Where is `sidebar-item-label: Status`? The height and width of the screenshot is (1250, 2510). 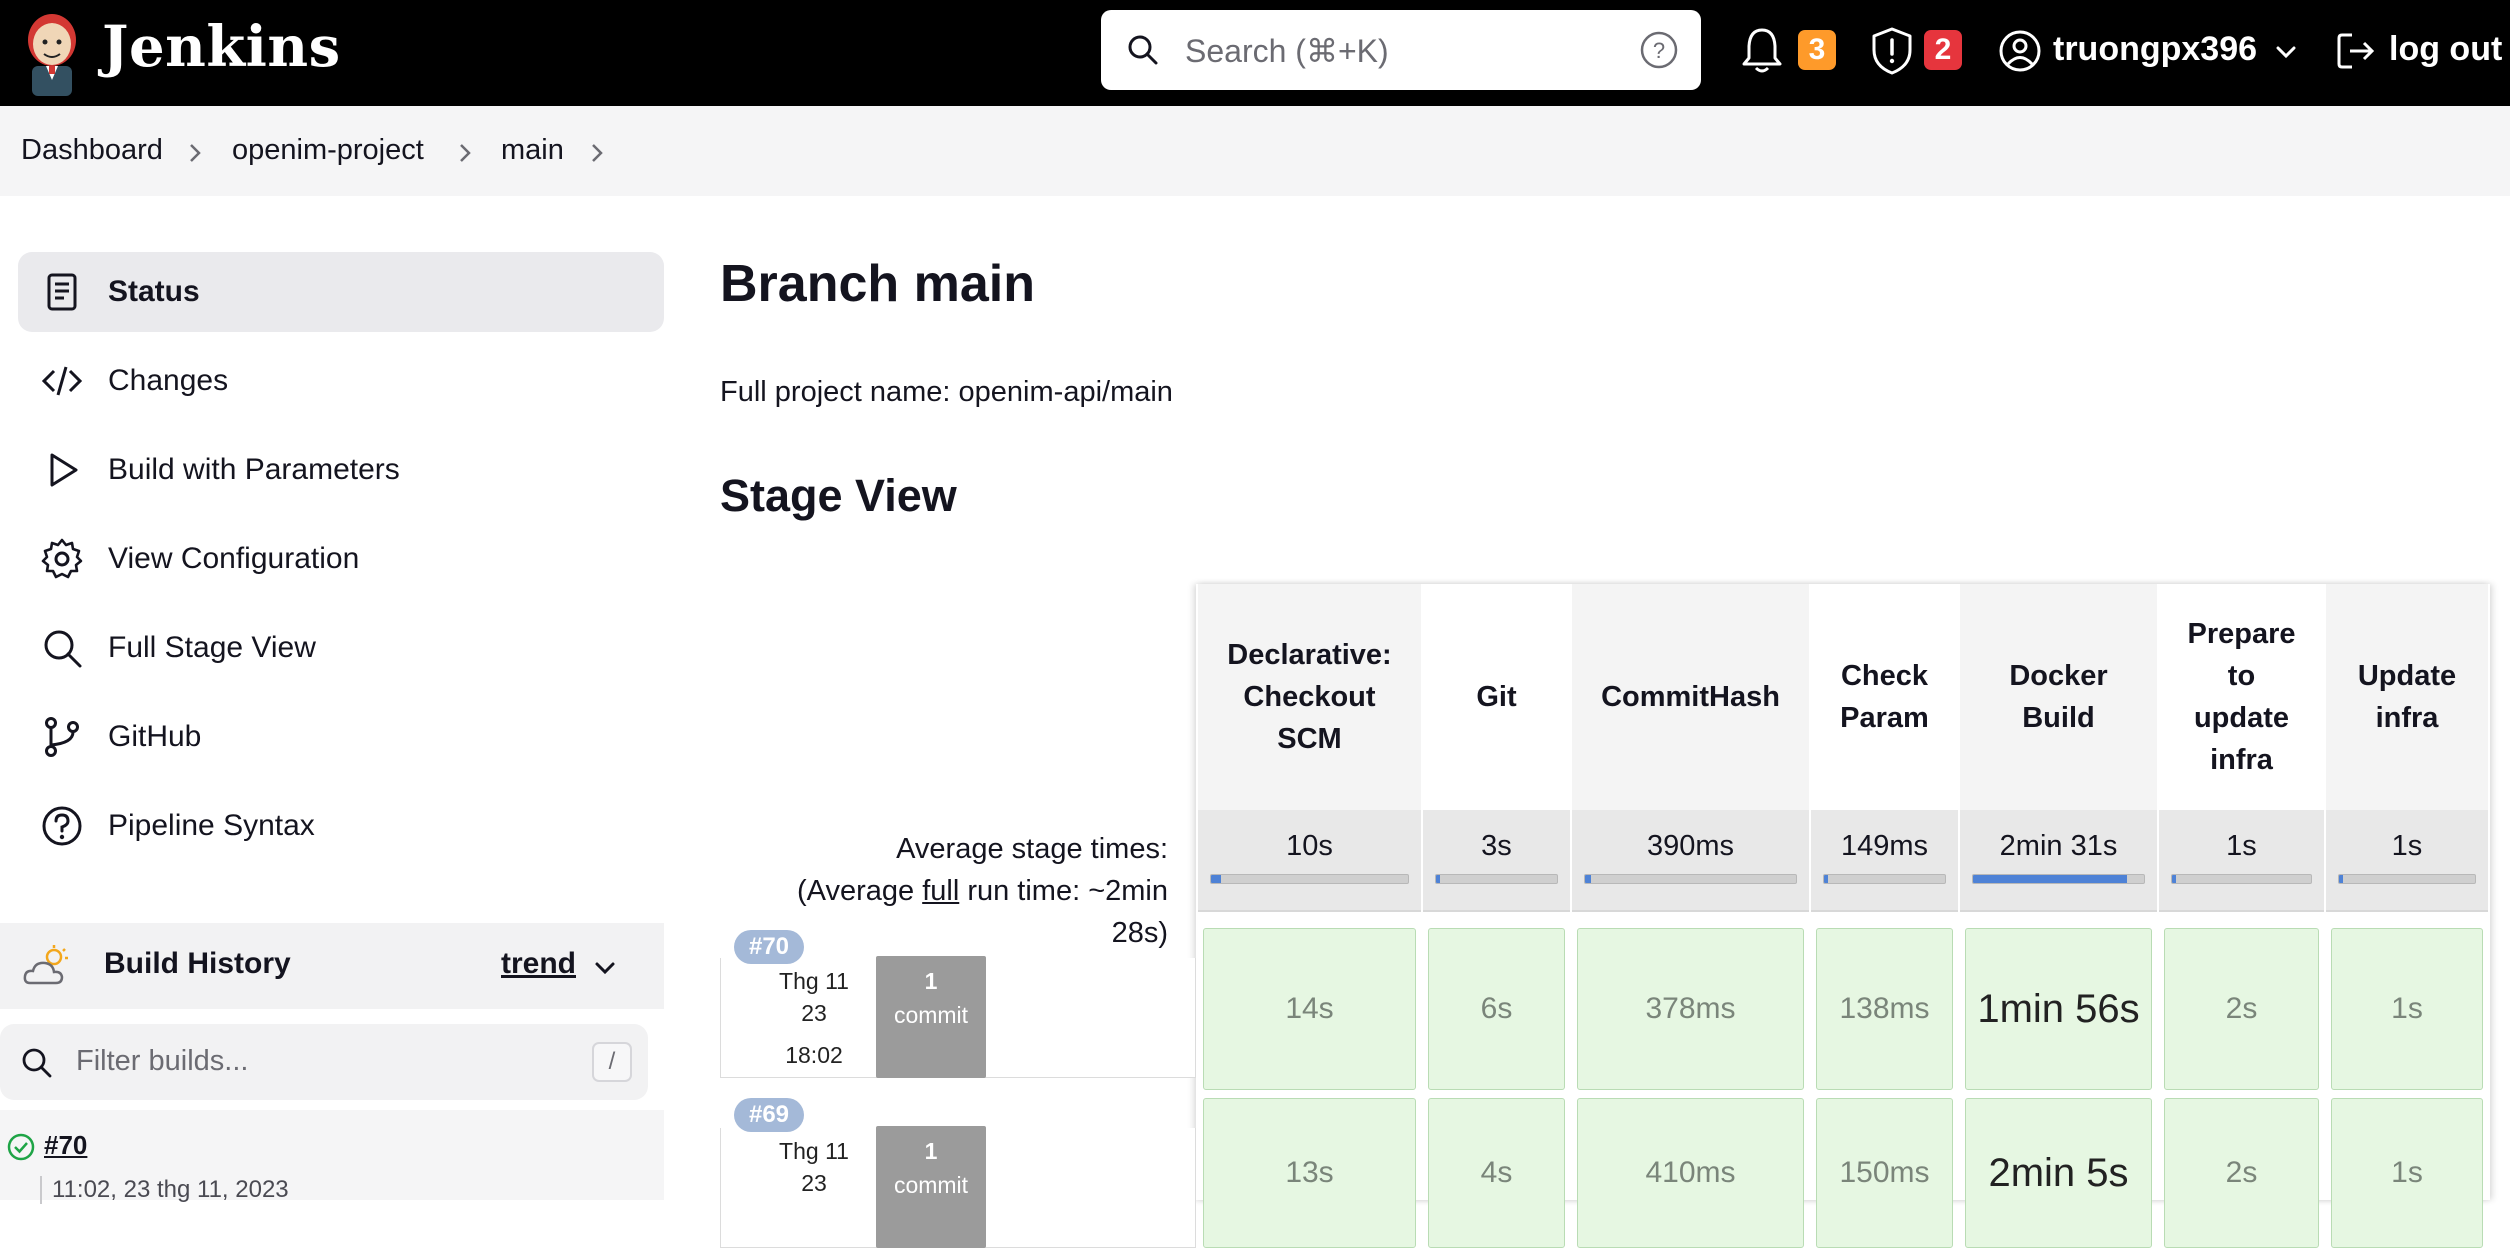
sidebar-item-label: Status is located at coordinates (154, 291).